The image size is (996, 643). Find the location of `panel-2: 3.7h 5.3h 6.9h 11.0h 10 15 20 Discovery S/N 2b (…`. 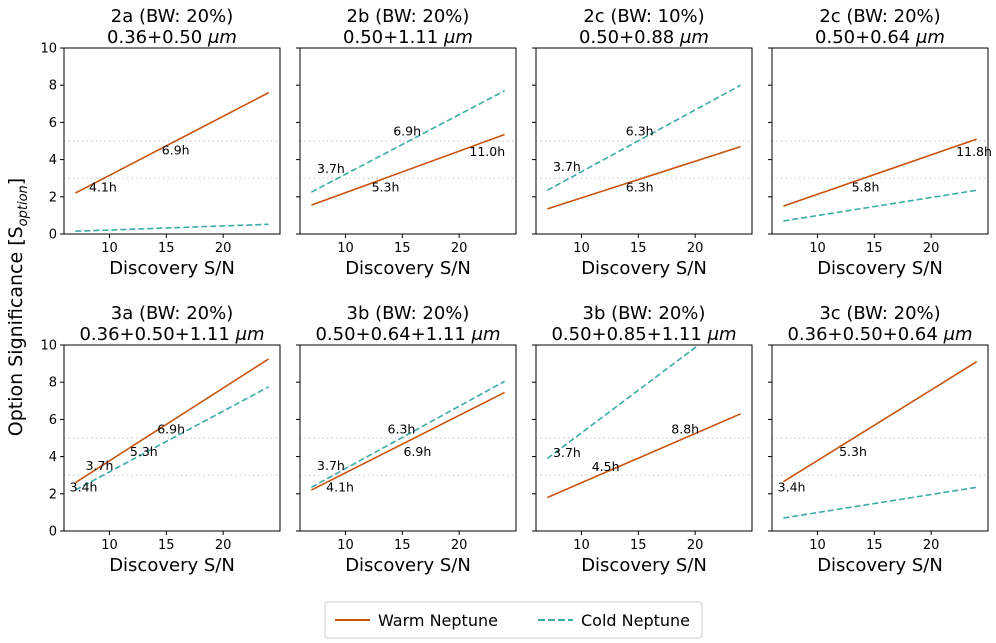

panel-2: 3.7h 5.3h 6.9h 11.0h 10 15 20 Discovery S/N 2b (… is located at coordinates (406, 142).